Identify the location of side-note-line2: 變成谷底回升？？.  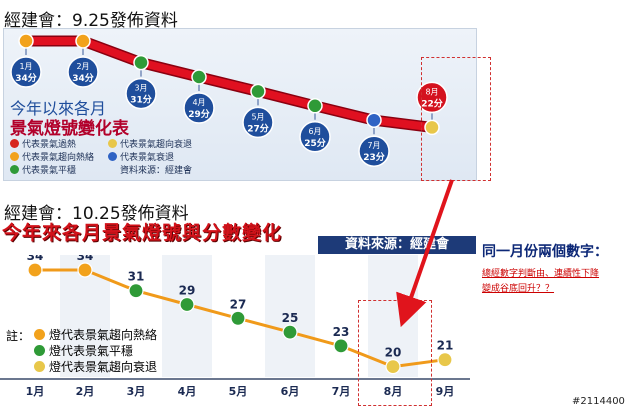
(518, 289).